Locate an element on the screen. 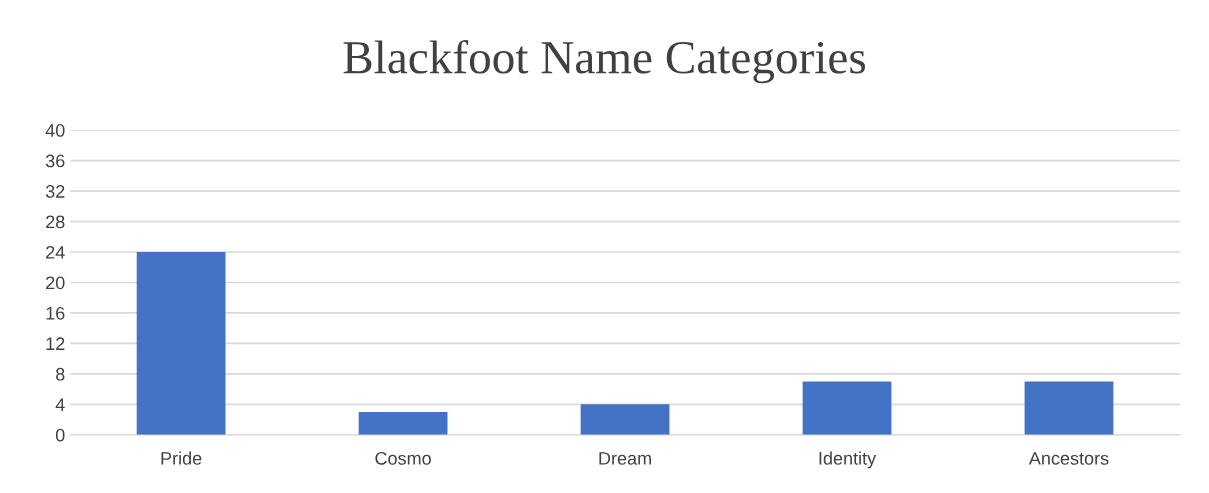 The width and height of the screenshot is (1209, 493). y-tick-label: 40 is located at coordinates (55, 130).